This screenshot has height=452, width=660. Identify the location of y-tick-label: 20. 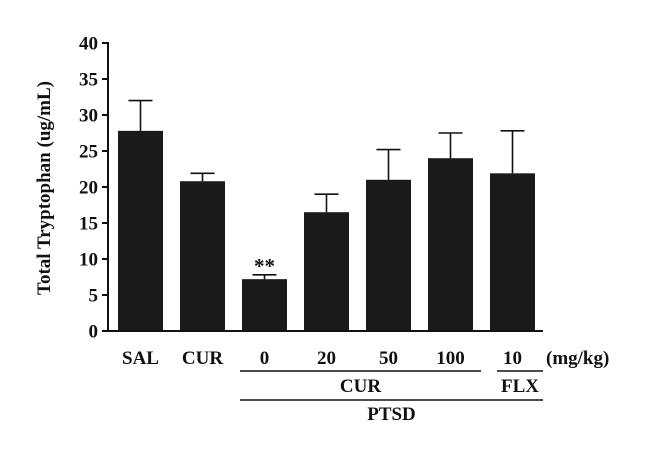
(88, 188).